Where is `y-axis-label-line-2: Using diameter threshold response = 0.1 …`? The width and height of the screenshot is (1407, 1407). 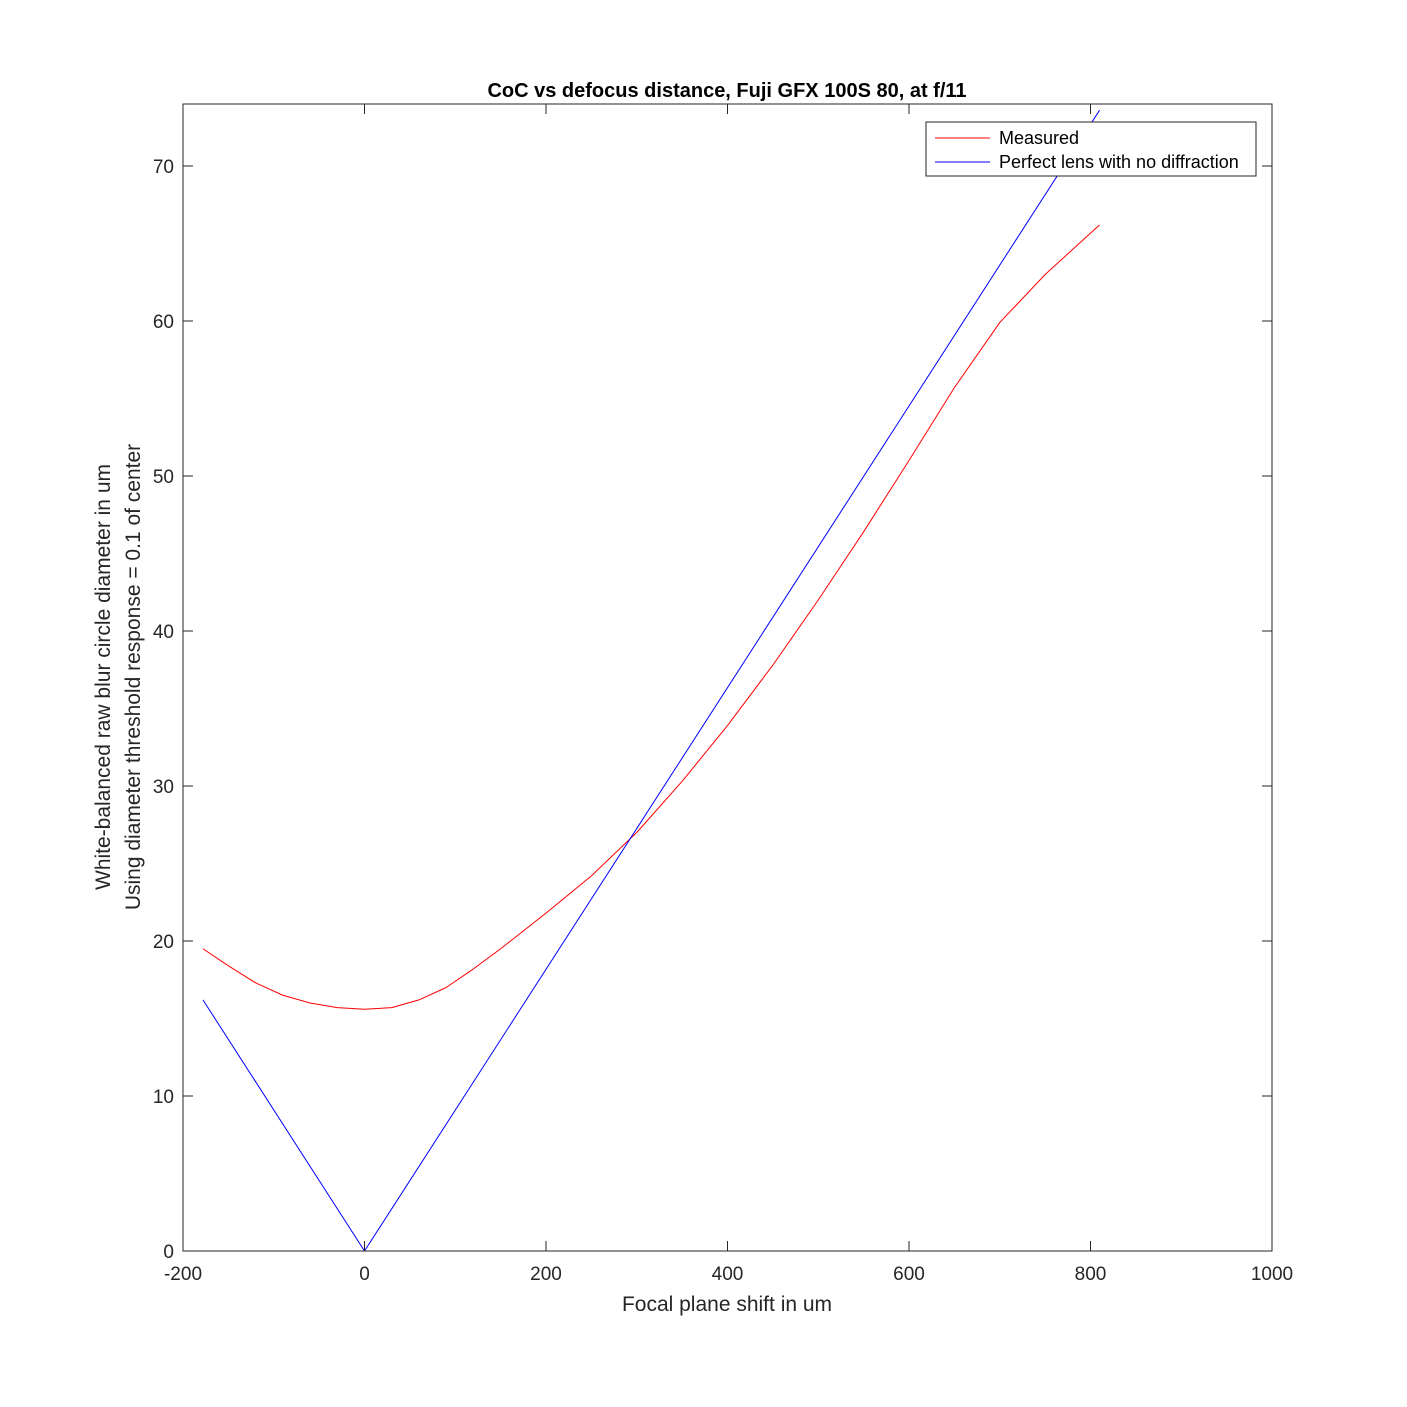 y-axis-label-line-2: Using diameter threshold response = 0.1 … is located at coordinates (133, 677).